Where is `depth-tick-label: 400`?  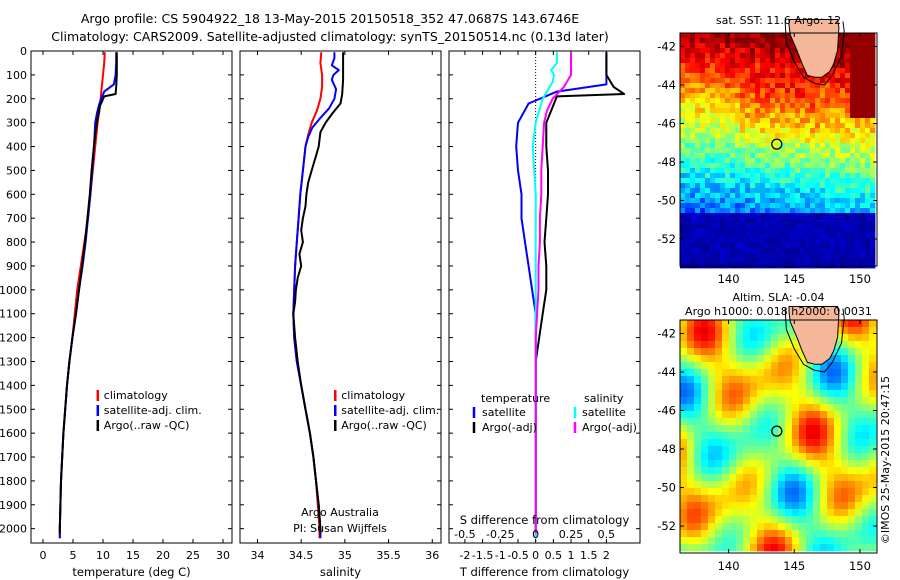
depth-tick-label: 400 is located at coordinates (16, 147).